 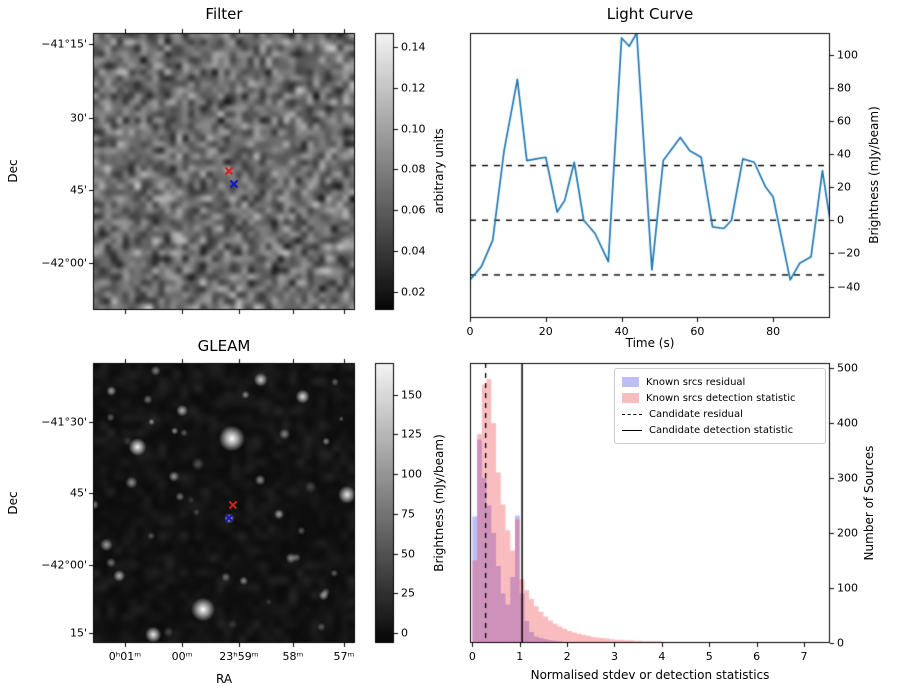 I want to click on legend-solid-line-sample, so click(x=632, y=430).